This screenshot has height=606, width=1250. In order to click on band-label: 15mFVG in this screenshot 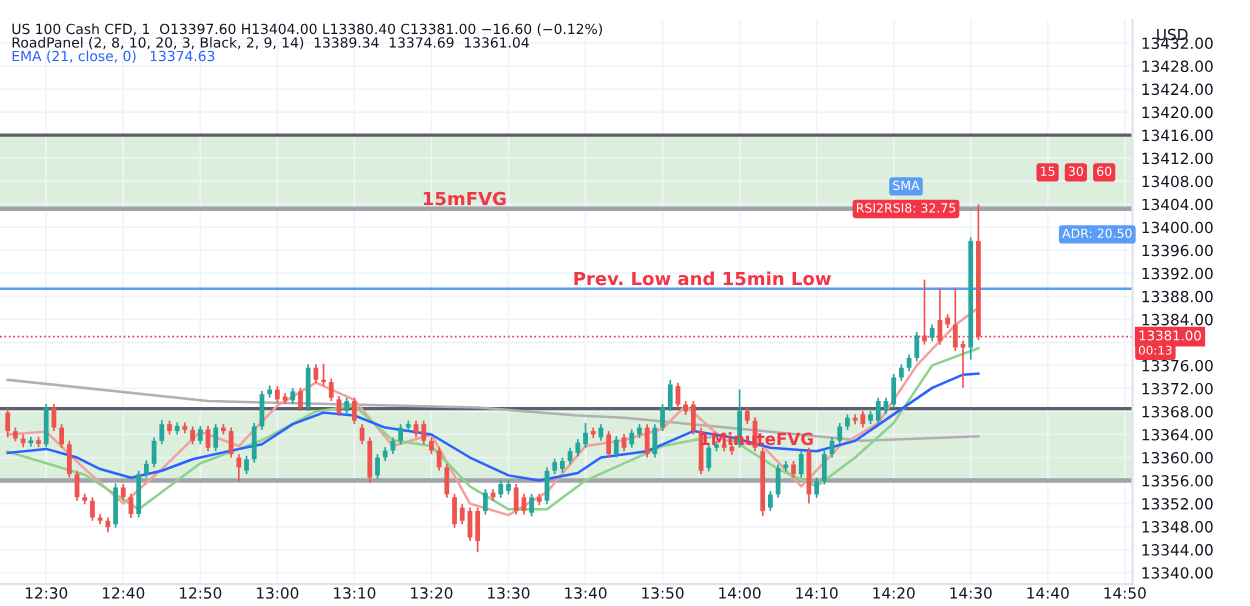, I will do `click(464, 198)`.